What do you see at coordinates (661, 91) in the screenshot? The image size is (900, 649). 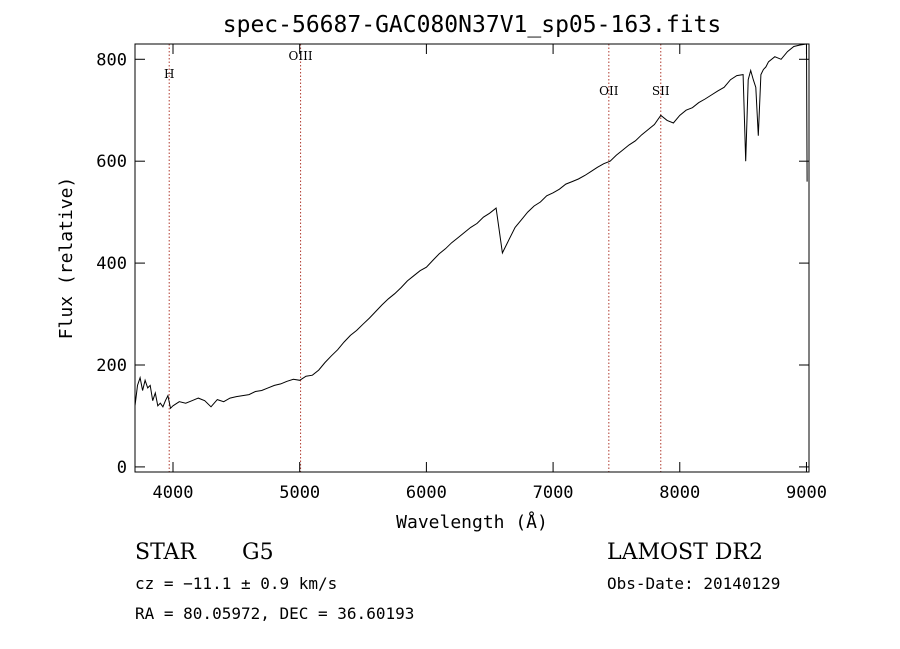 I see `reference-line-label: SII` at bounding box center [661, 91].